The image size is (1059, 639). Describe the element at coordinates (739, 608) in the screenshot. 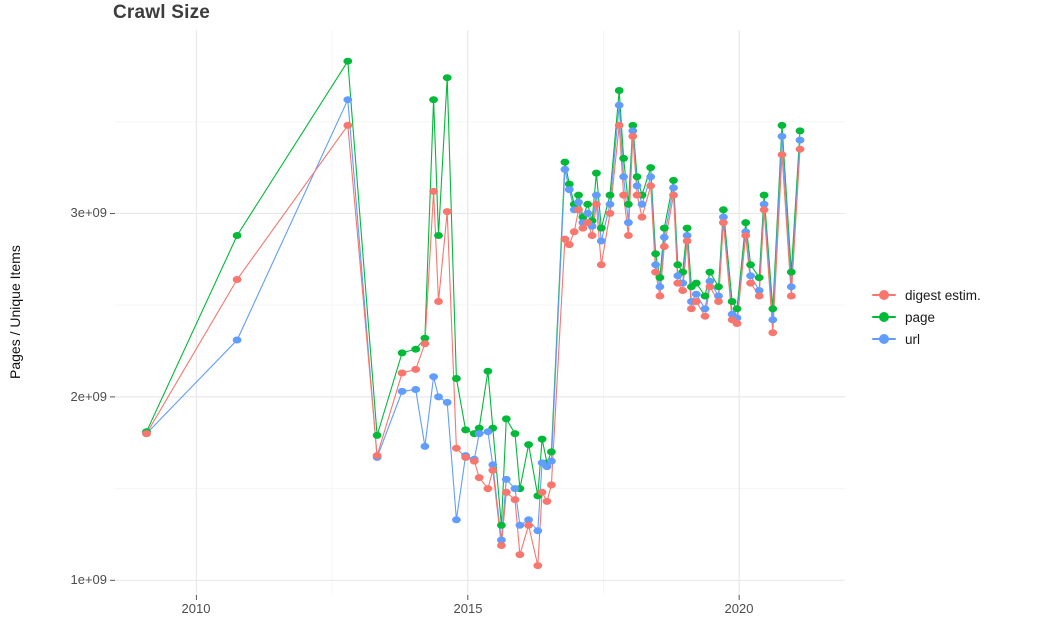

I see `x-tick-label-2020: 2020` at that location.